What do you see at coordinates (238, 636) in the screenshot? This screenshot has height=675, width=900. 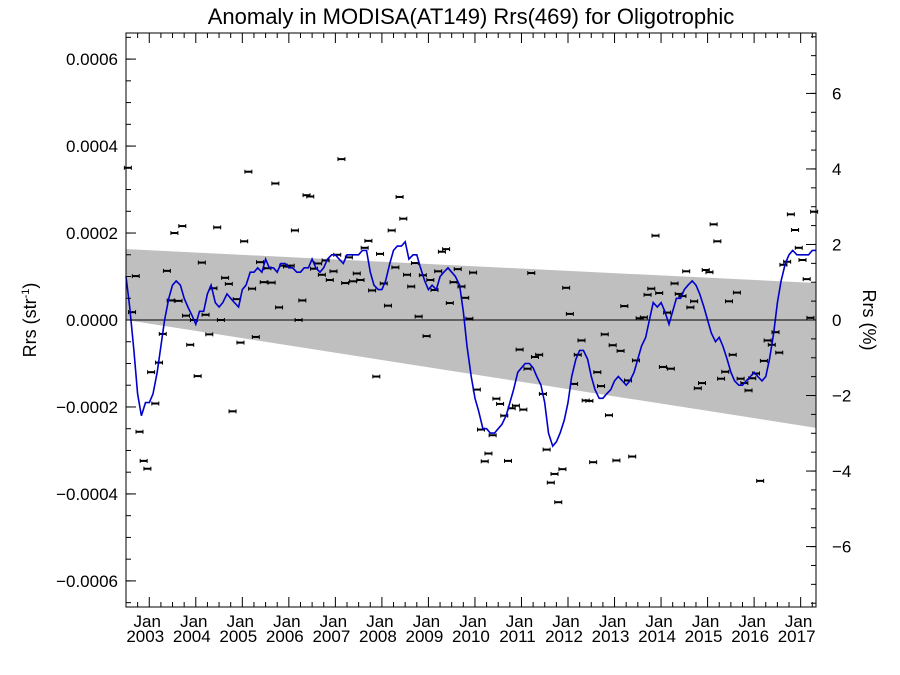 I see `x-tick-year: 2005` at bounding box center [238, 636].